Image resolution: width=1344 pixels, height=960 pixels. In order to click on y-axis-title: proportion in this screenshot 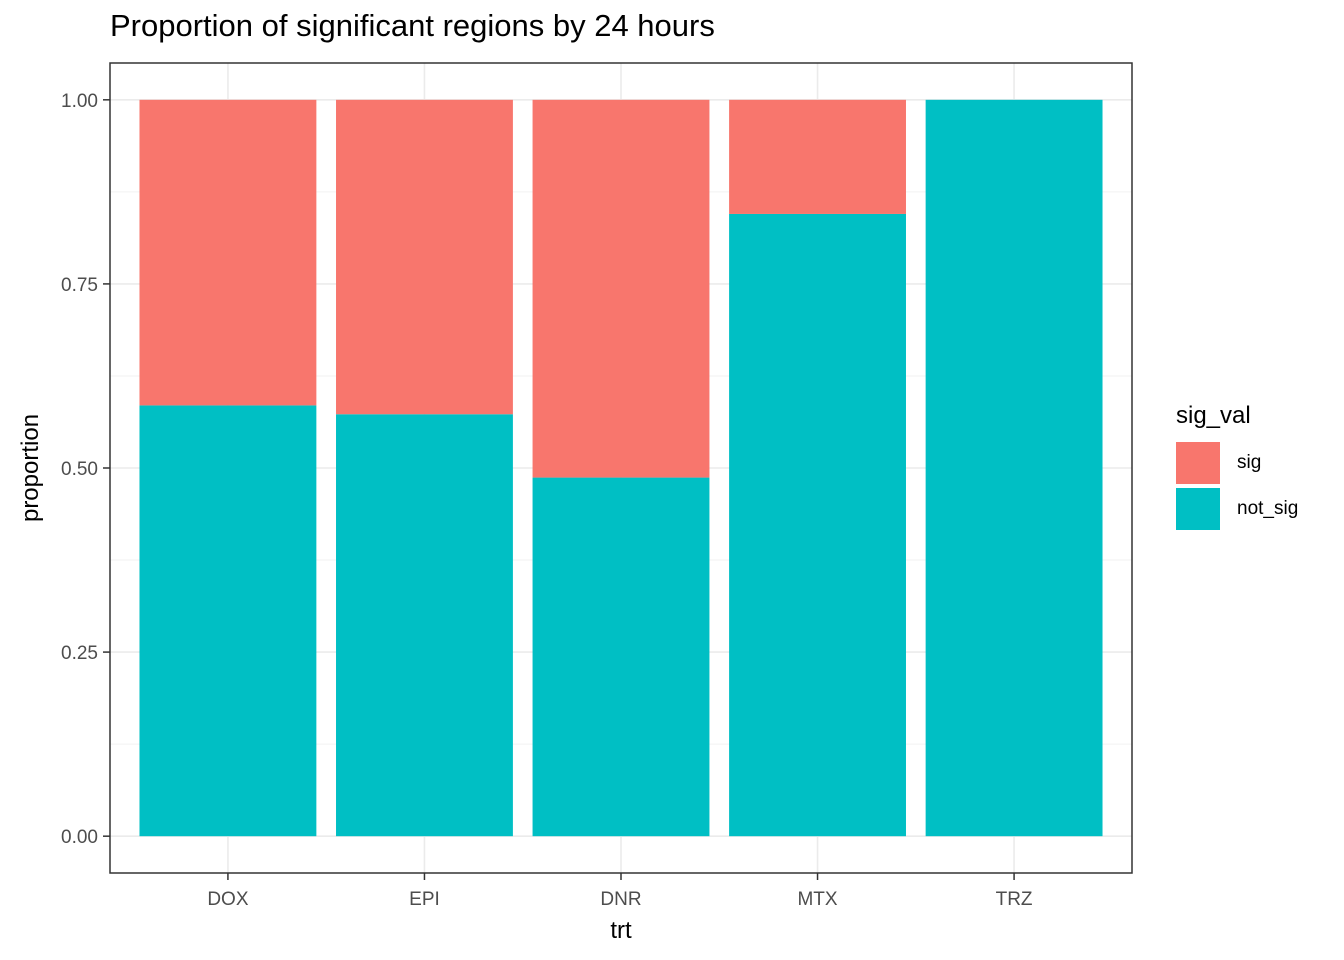, I will do `click(30, 468)`.